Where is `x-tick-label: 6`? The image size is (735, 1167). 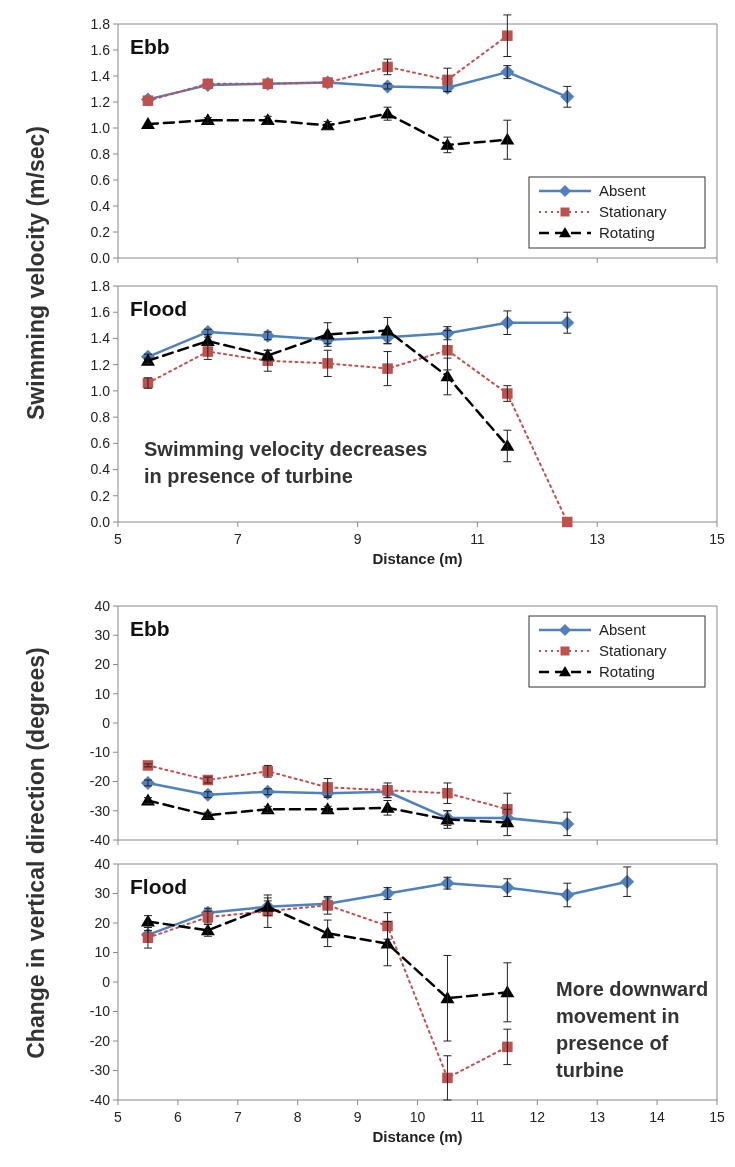 x-tick-label: 6 is located at coordinates (178, 1117).